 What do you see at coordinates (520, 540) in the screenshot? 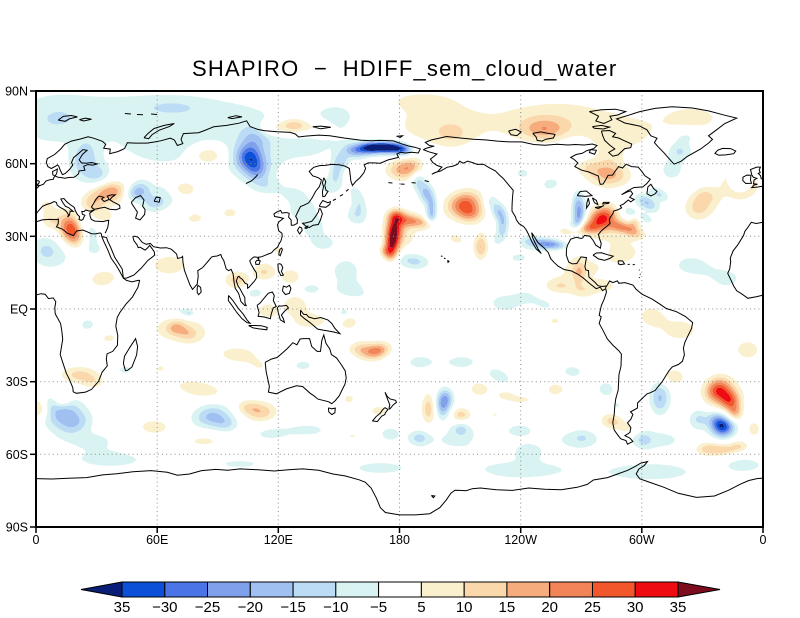
I see `svg-text: 120W` at bounding box center [520, 540].